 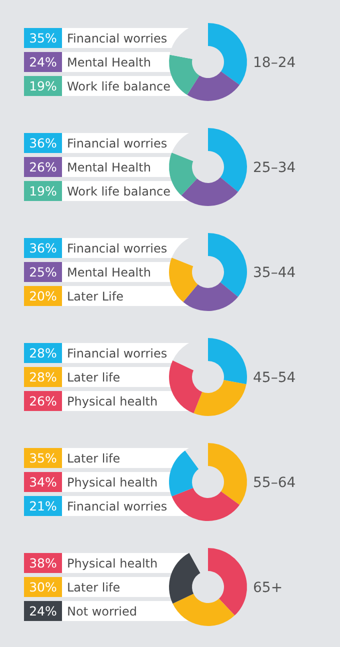 I want to click on data-label: 30%, so click(x=43, y=587).